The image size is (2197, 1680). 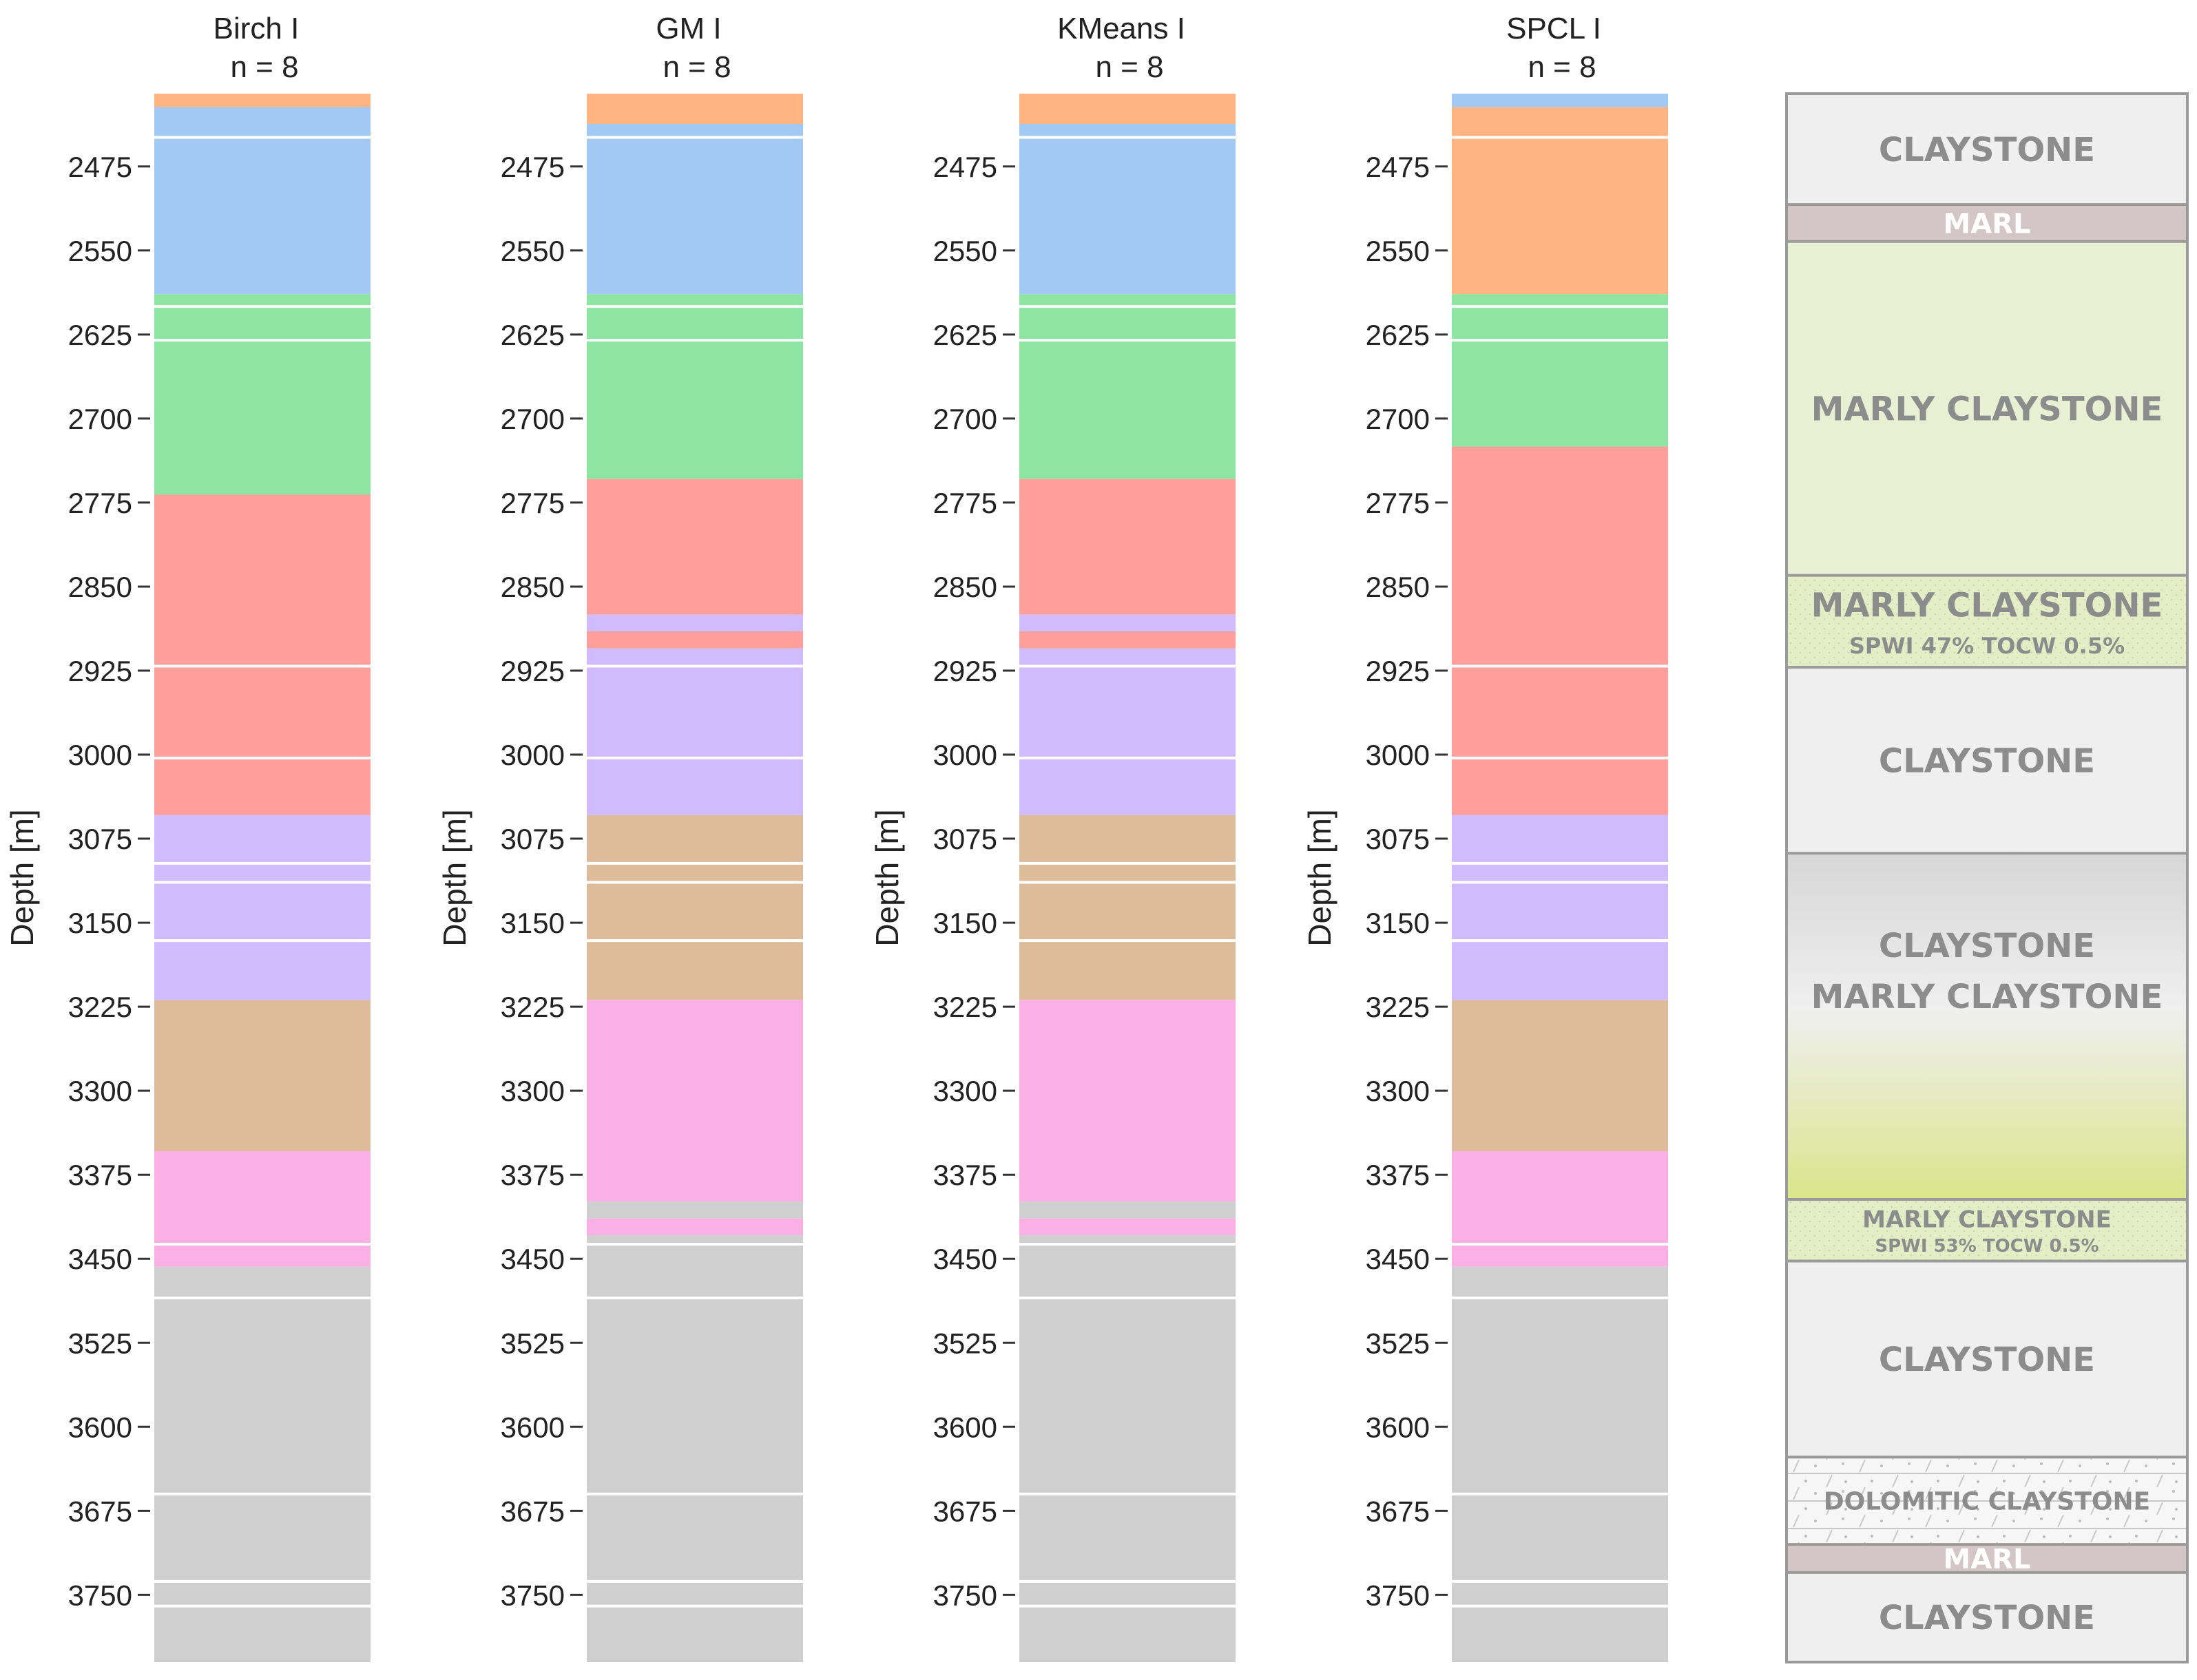 I want to click on cluster-segment-green, so click(x=262, y=394).